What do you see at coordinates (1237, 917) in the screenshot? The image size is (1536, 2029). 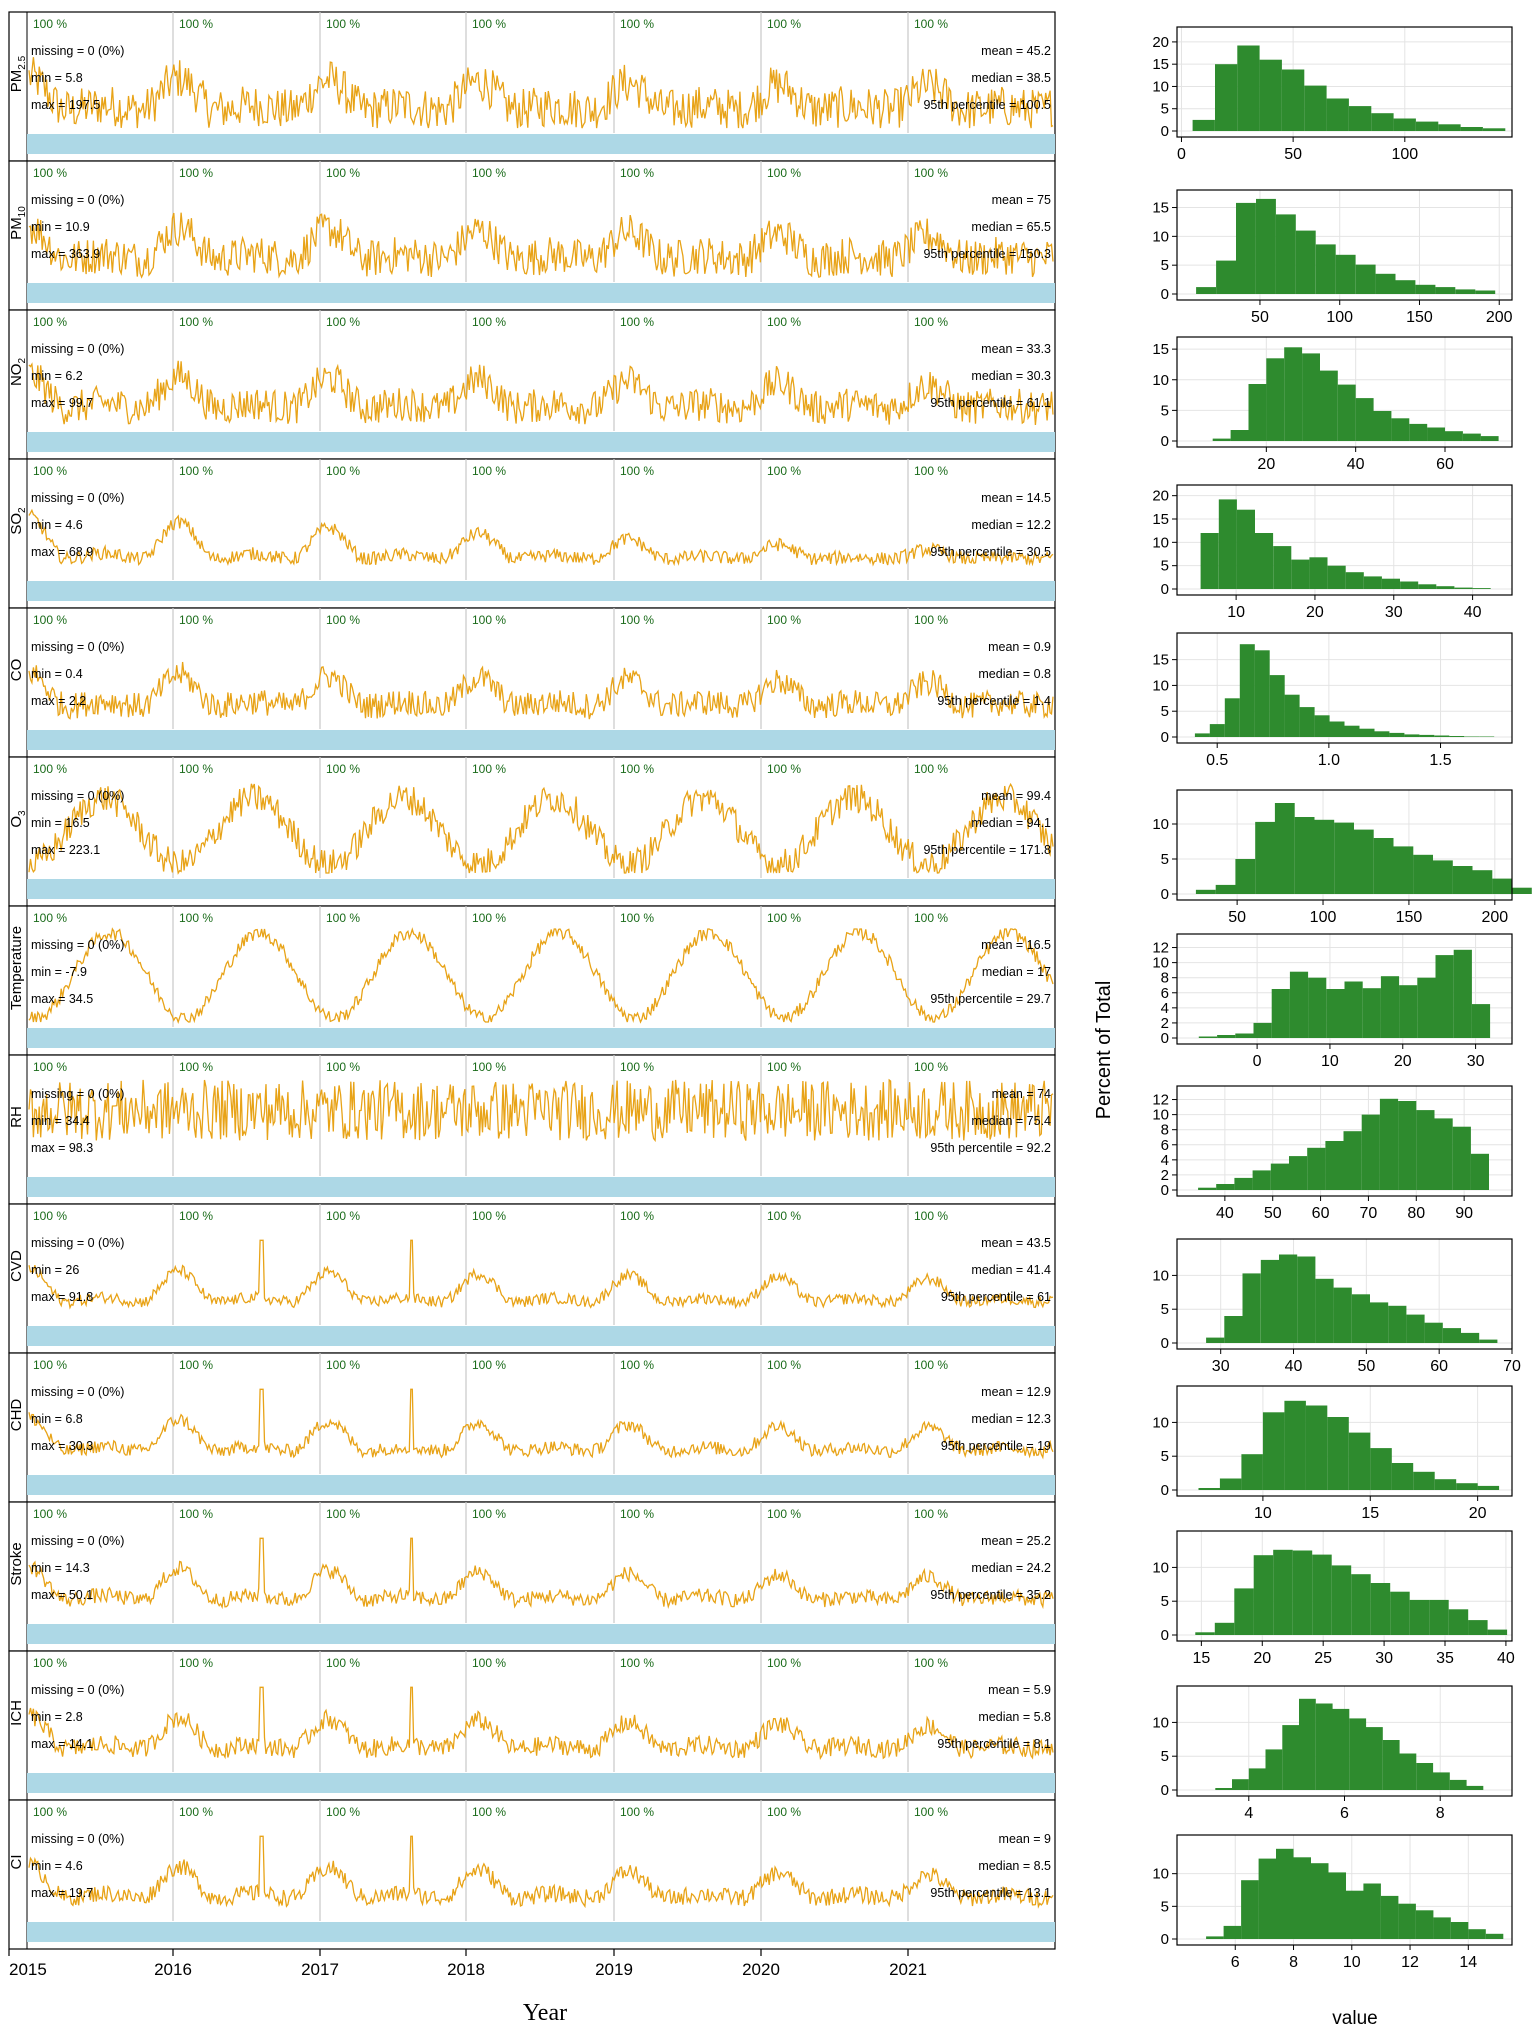 I see `hist-x-tick-label: 50` at bounding box center [1237, 917].